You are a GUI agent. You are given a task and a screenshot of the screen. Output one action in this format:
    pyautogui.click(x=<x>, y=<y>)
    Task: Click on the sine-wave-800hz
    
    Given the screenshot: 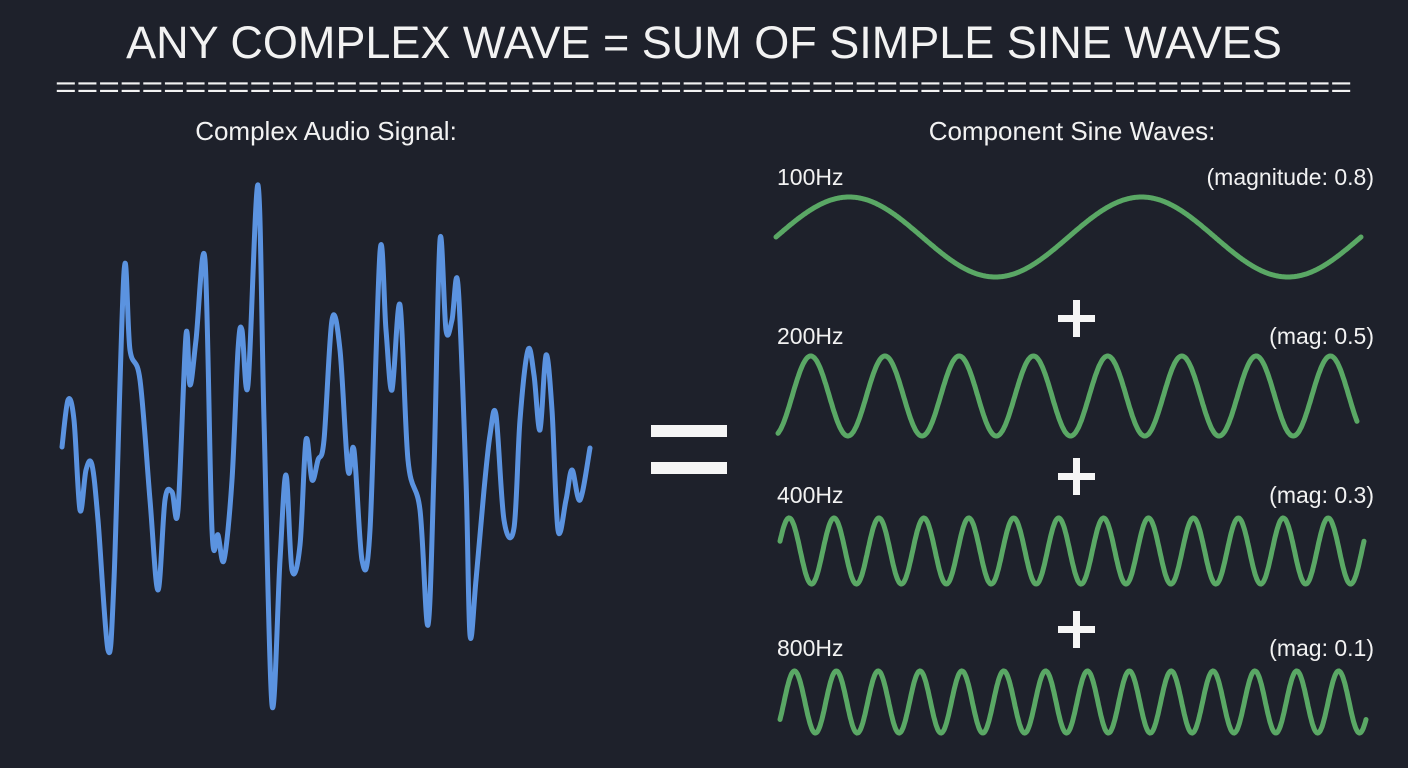 What is the action you would take?
    pyautogui.click(x=1073, y=702)
    